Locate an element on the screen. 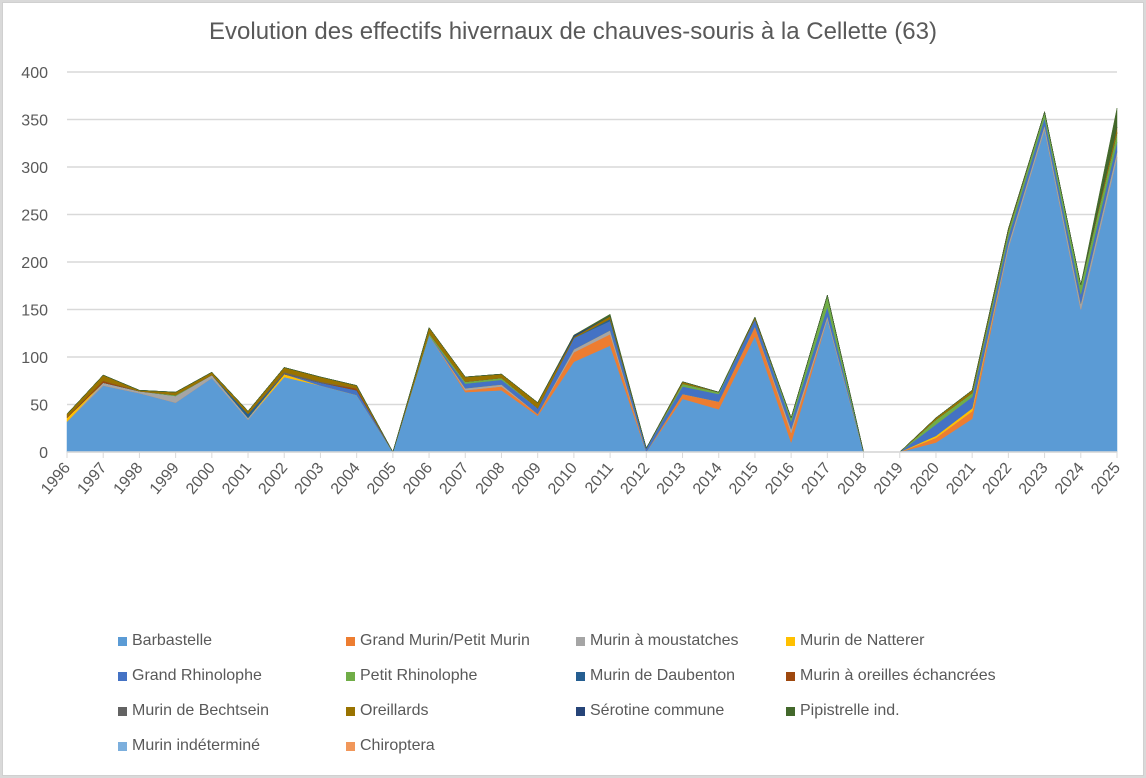 The height and width of the screenshot is (778, 1146). legend-label: Grand Murin/Petit Murin is located at coordinates (445, 640).